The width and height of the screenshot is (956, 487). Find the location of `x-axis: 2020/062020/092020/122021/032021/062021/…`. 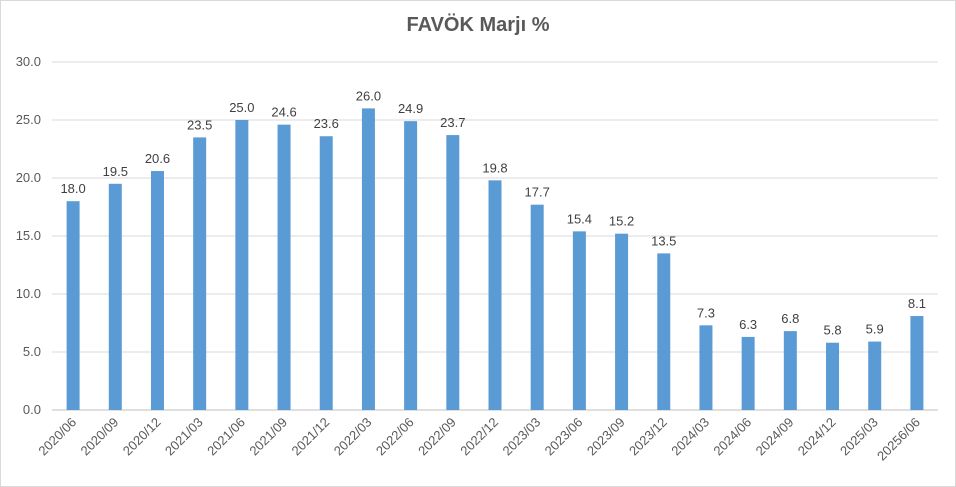

x-axis: 2020/062020/092020/122021/032021/062021/… is located at coordinates (479, 439).